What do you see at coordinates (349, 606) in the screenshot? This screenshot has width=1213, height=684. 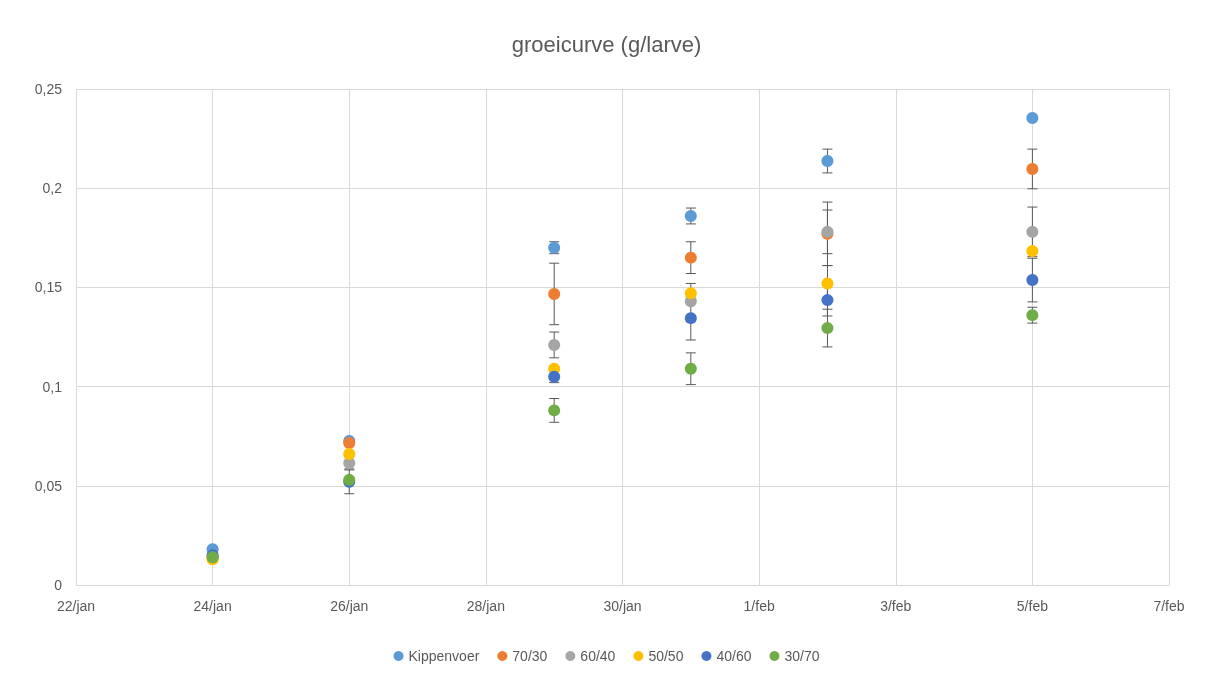 I see `x-tick-label: 26/jan` at bounding box center [349, 606].